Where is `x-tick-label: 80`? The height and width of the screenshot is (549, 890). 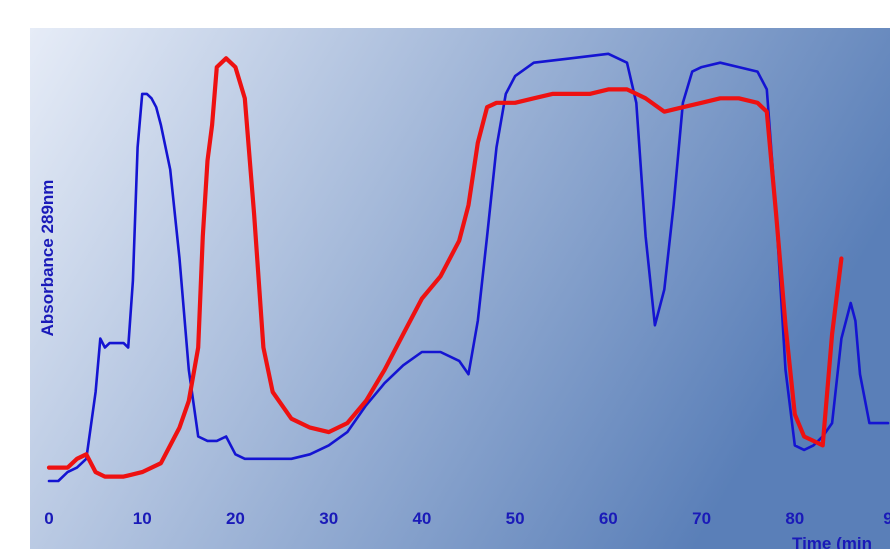
x-tick-label: 80 is located at coordinates (794, 518).